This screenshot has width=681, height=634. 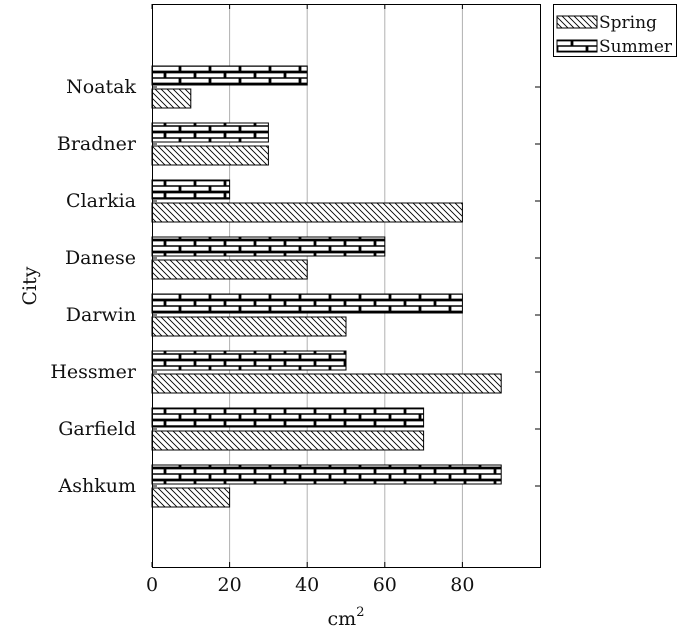 I want to click on bar-summer-danese, so click(x=268, y=246).